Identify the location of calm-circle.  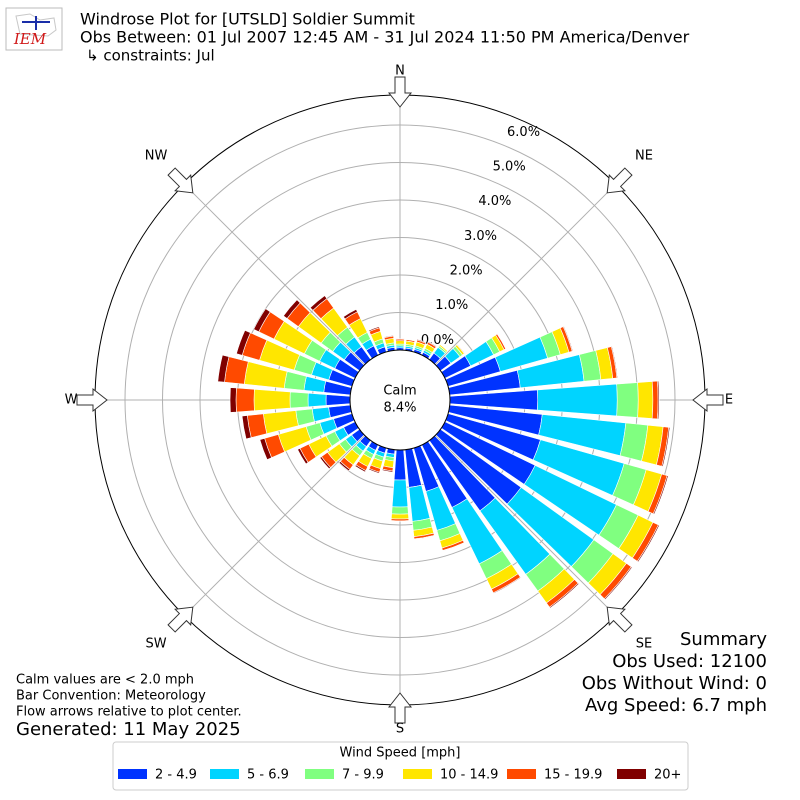
(400, 400).